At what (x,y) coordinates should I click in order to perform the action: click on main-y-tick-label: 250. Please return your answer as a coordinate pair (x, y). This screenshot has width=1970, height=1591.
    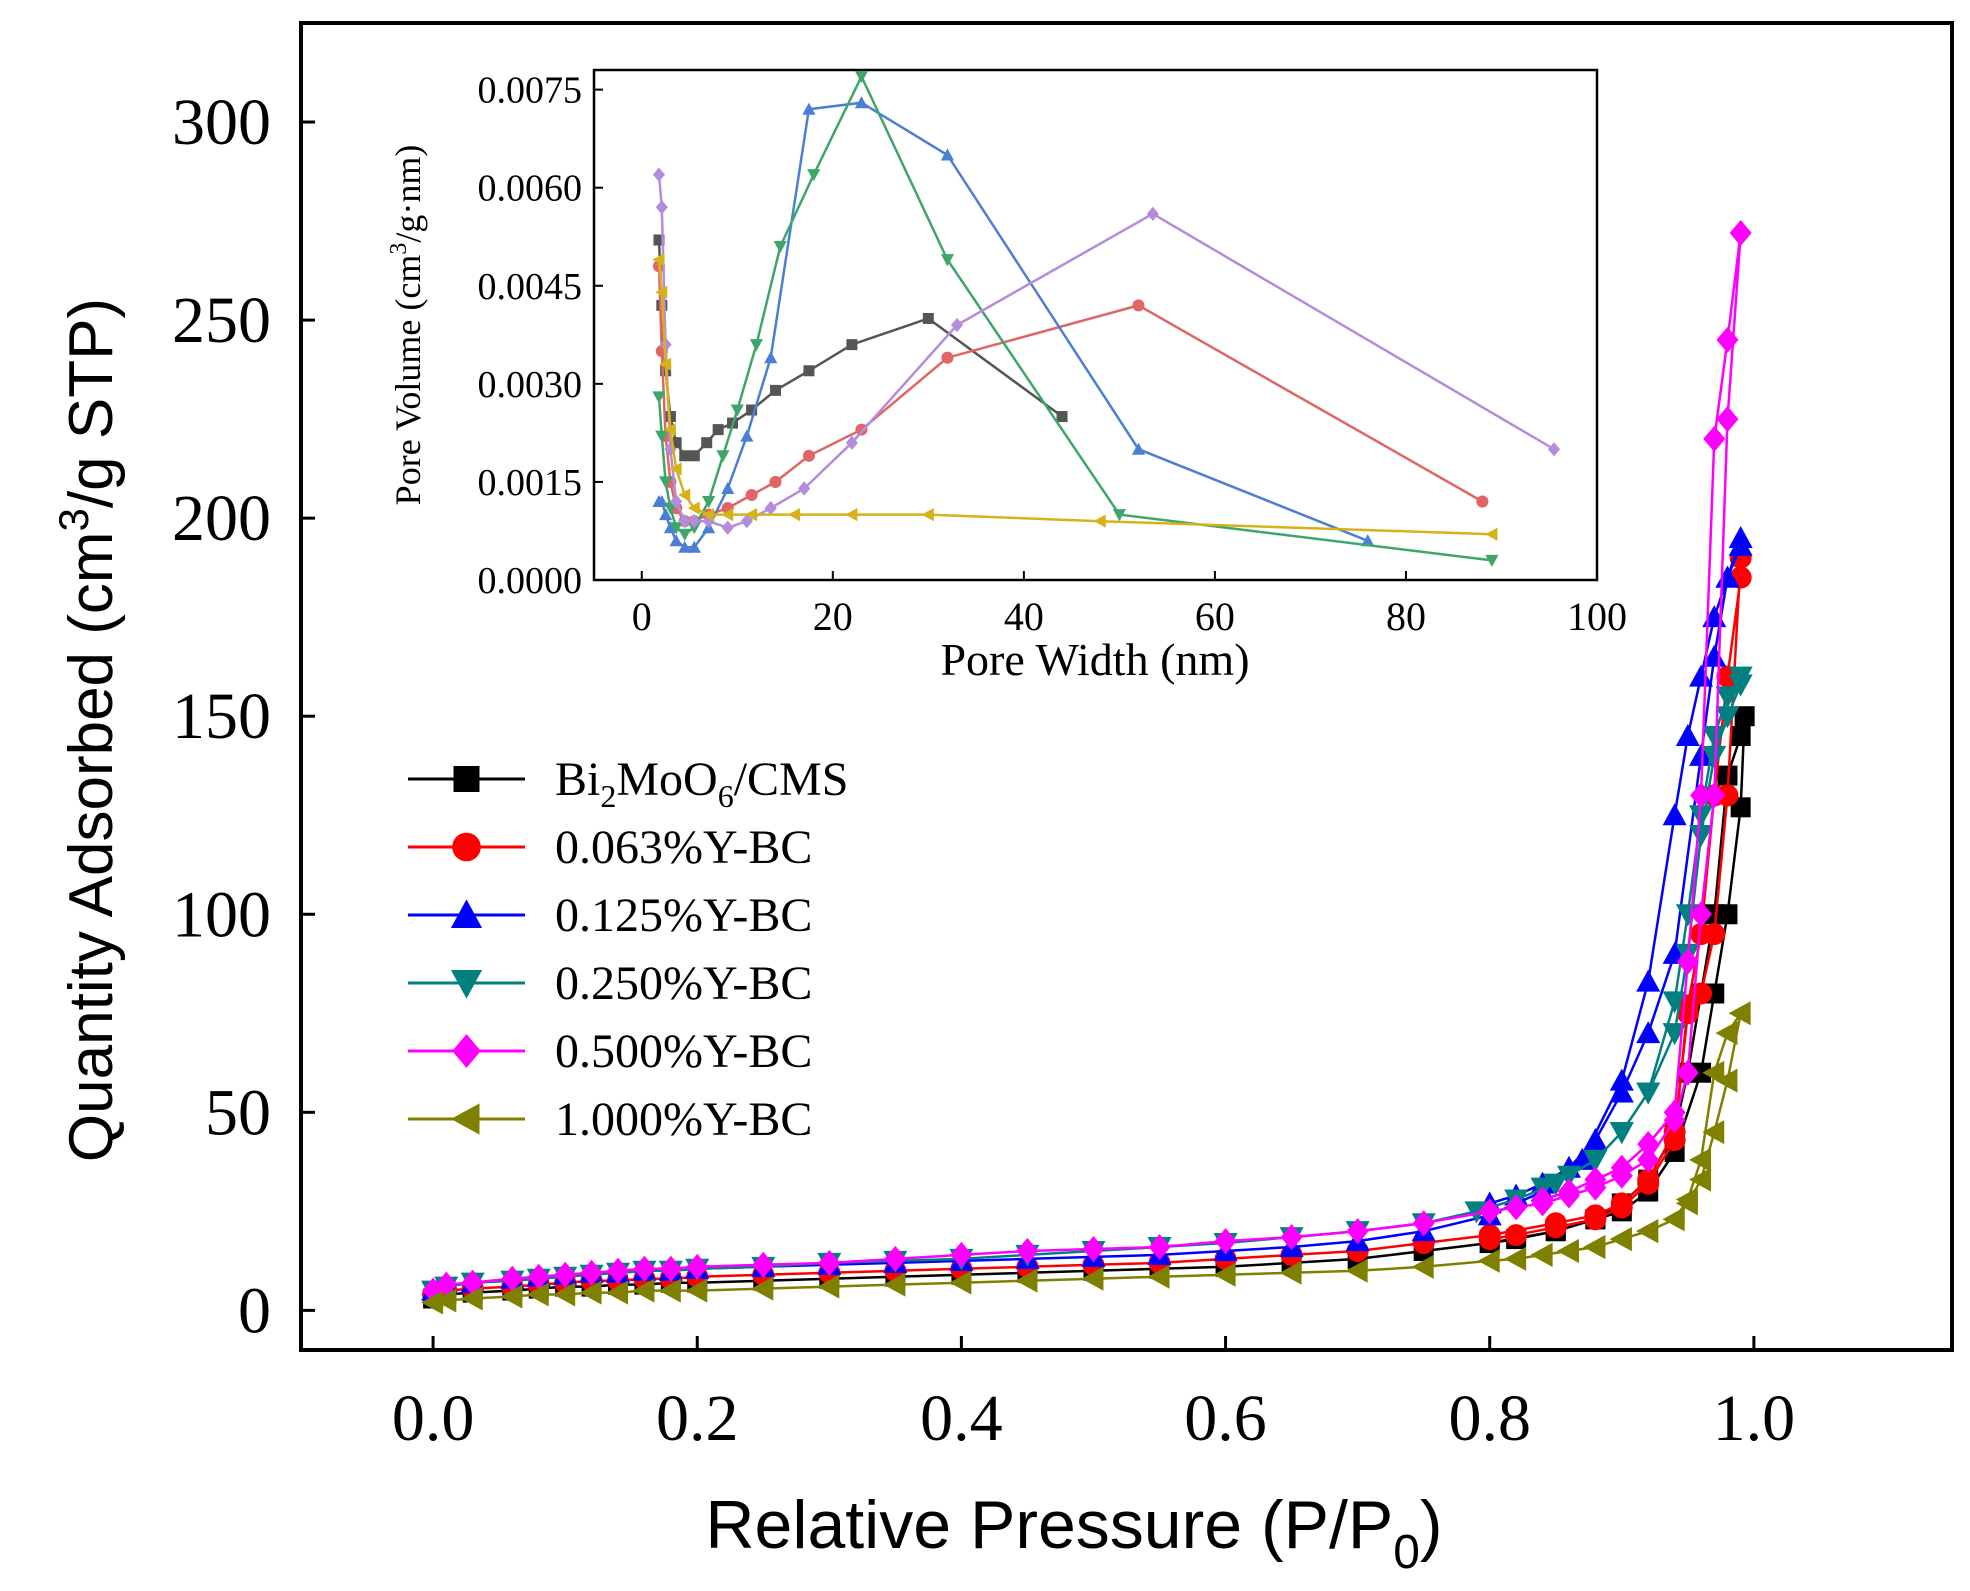
    Looking at the image, I should click on (221, 320).